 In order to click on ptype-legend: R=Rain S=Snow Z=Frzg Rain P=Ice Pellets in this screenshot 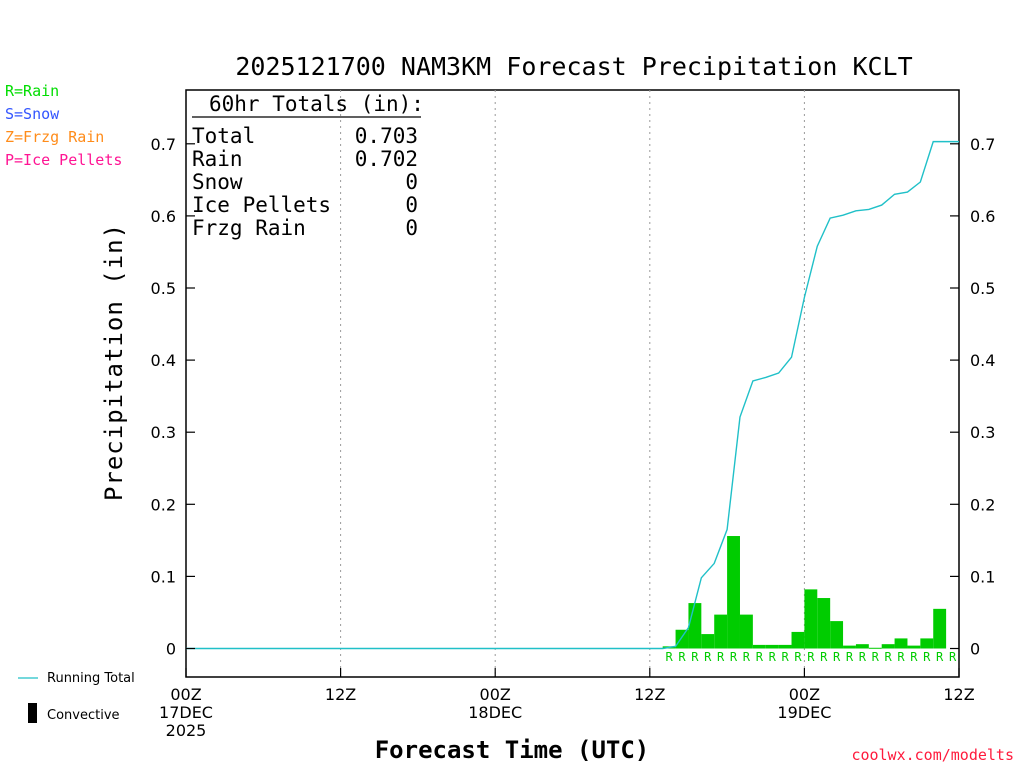, I will do `click(63, 125)`.